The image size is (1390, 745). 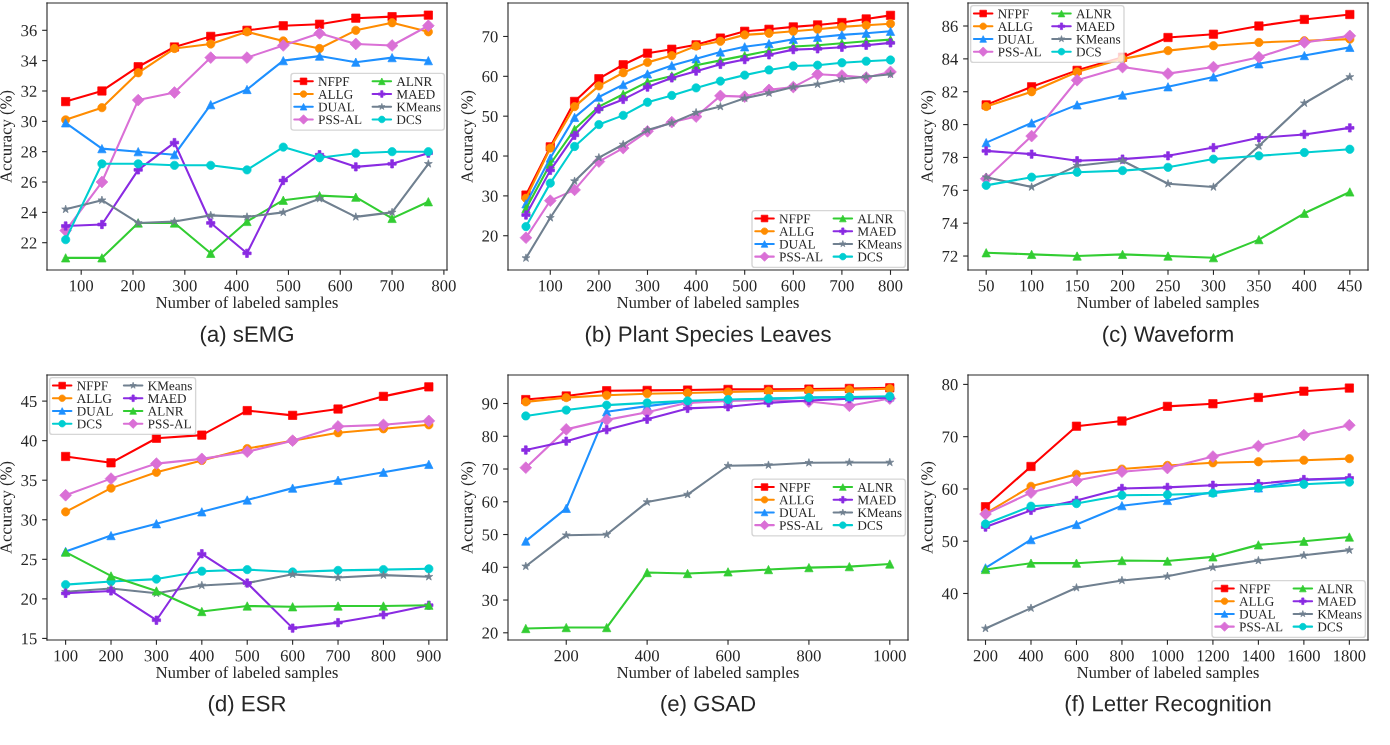 What do you see at coordinates (1259, 656) in the screenshot?
I see `x-tick-label: 1400` at bounding box center [1259, 656].